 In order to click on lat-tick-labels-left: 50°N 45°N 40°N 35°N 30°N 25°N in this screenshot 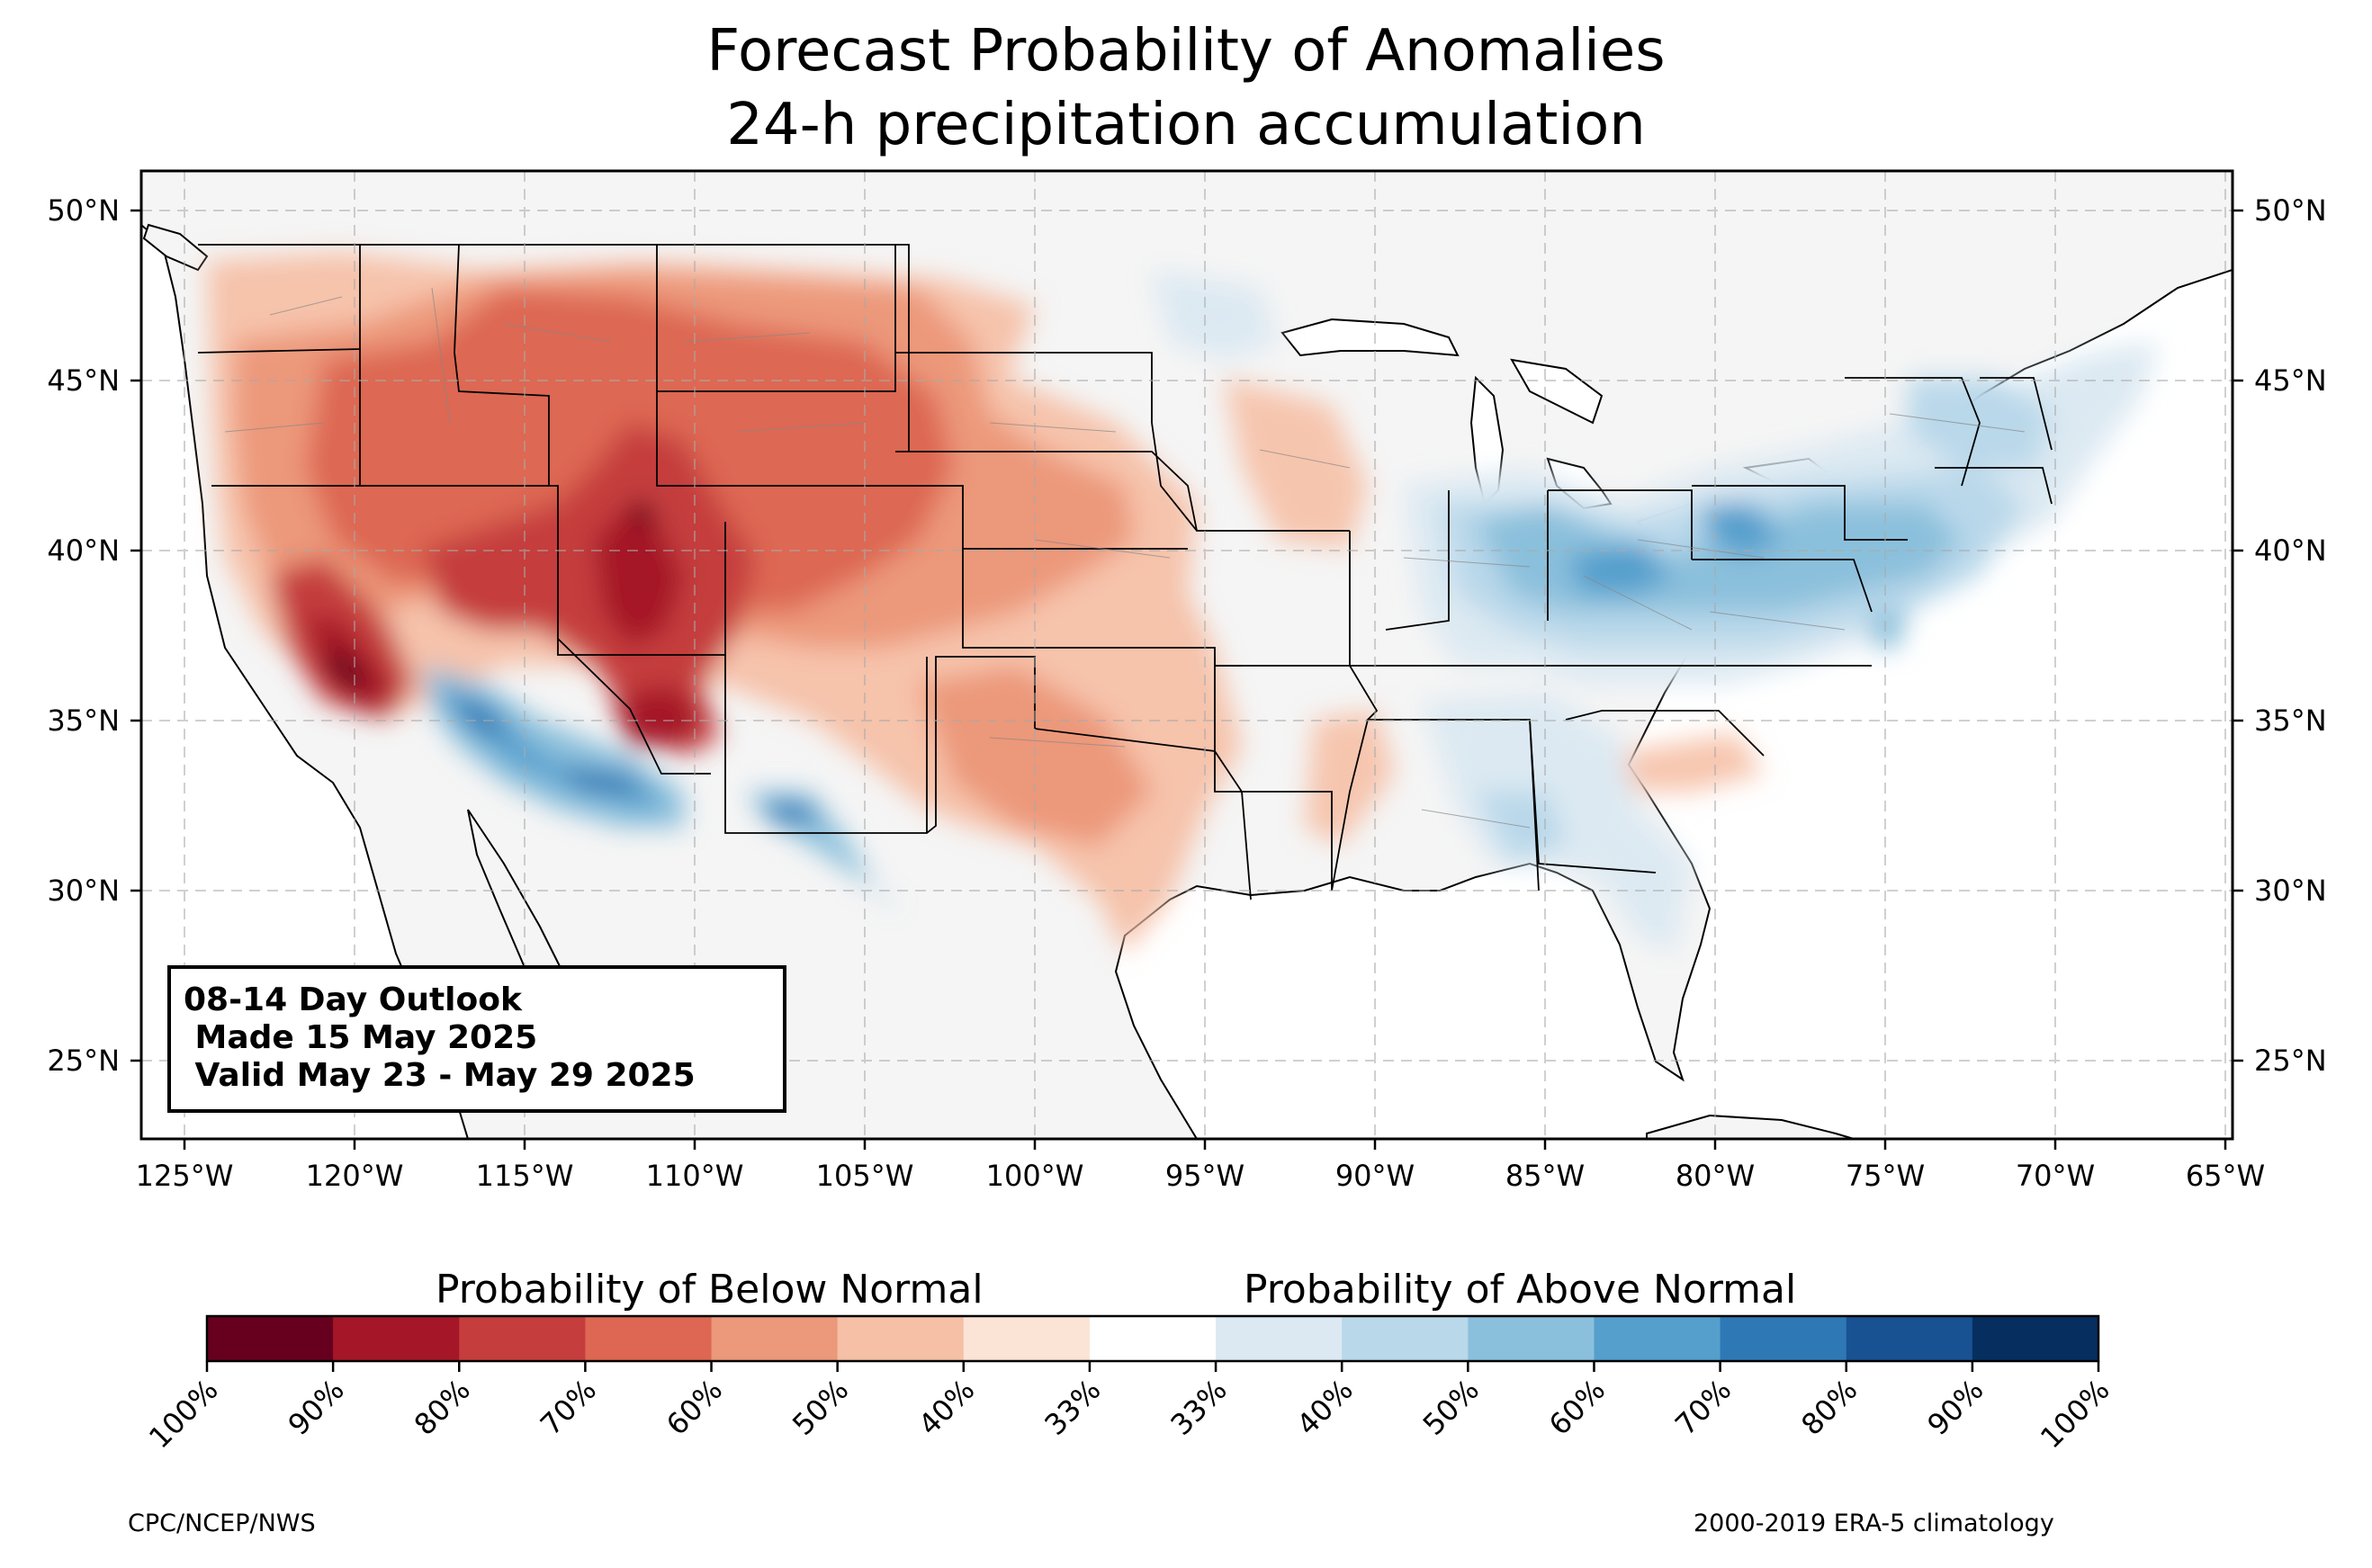, I will do `click(83, 635)`.